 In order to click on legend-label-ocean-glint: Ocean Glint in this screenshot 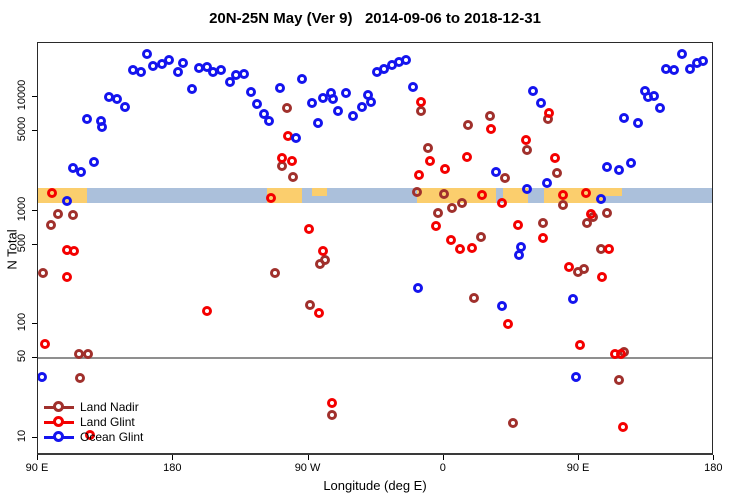, I will do `click(112, 437)`.